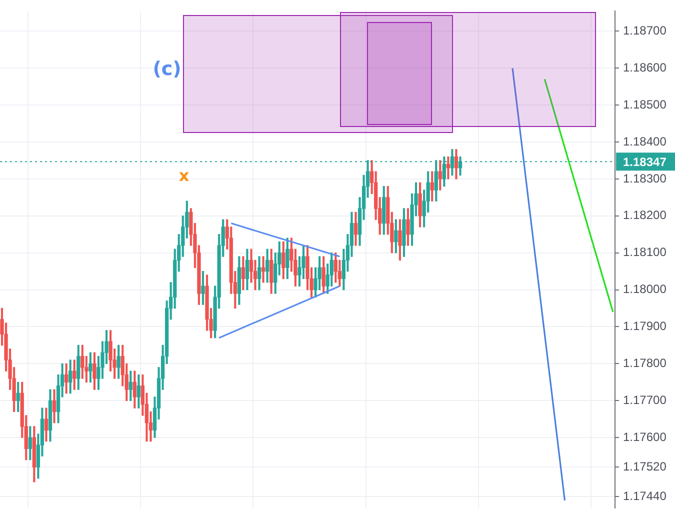 The height and width of the screenshot is (519, 675). I want to click on y-tick-label: 1.18600, so click(645, 67).